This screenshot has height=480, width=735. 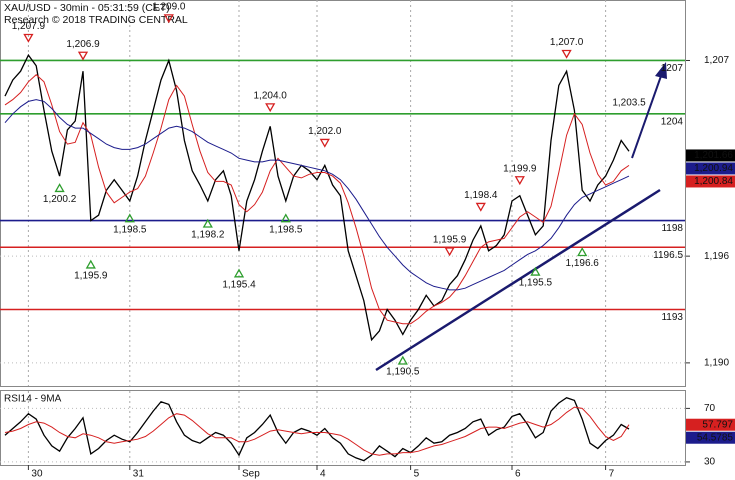 What do you see at coordinates (612, 474) in the screenshot?
I see `x-tick-label: 7` at bounding box center [612, 474].